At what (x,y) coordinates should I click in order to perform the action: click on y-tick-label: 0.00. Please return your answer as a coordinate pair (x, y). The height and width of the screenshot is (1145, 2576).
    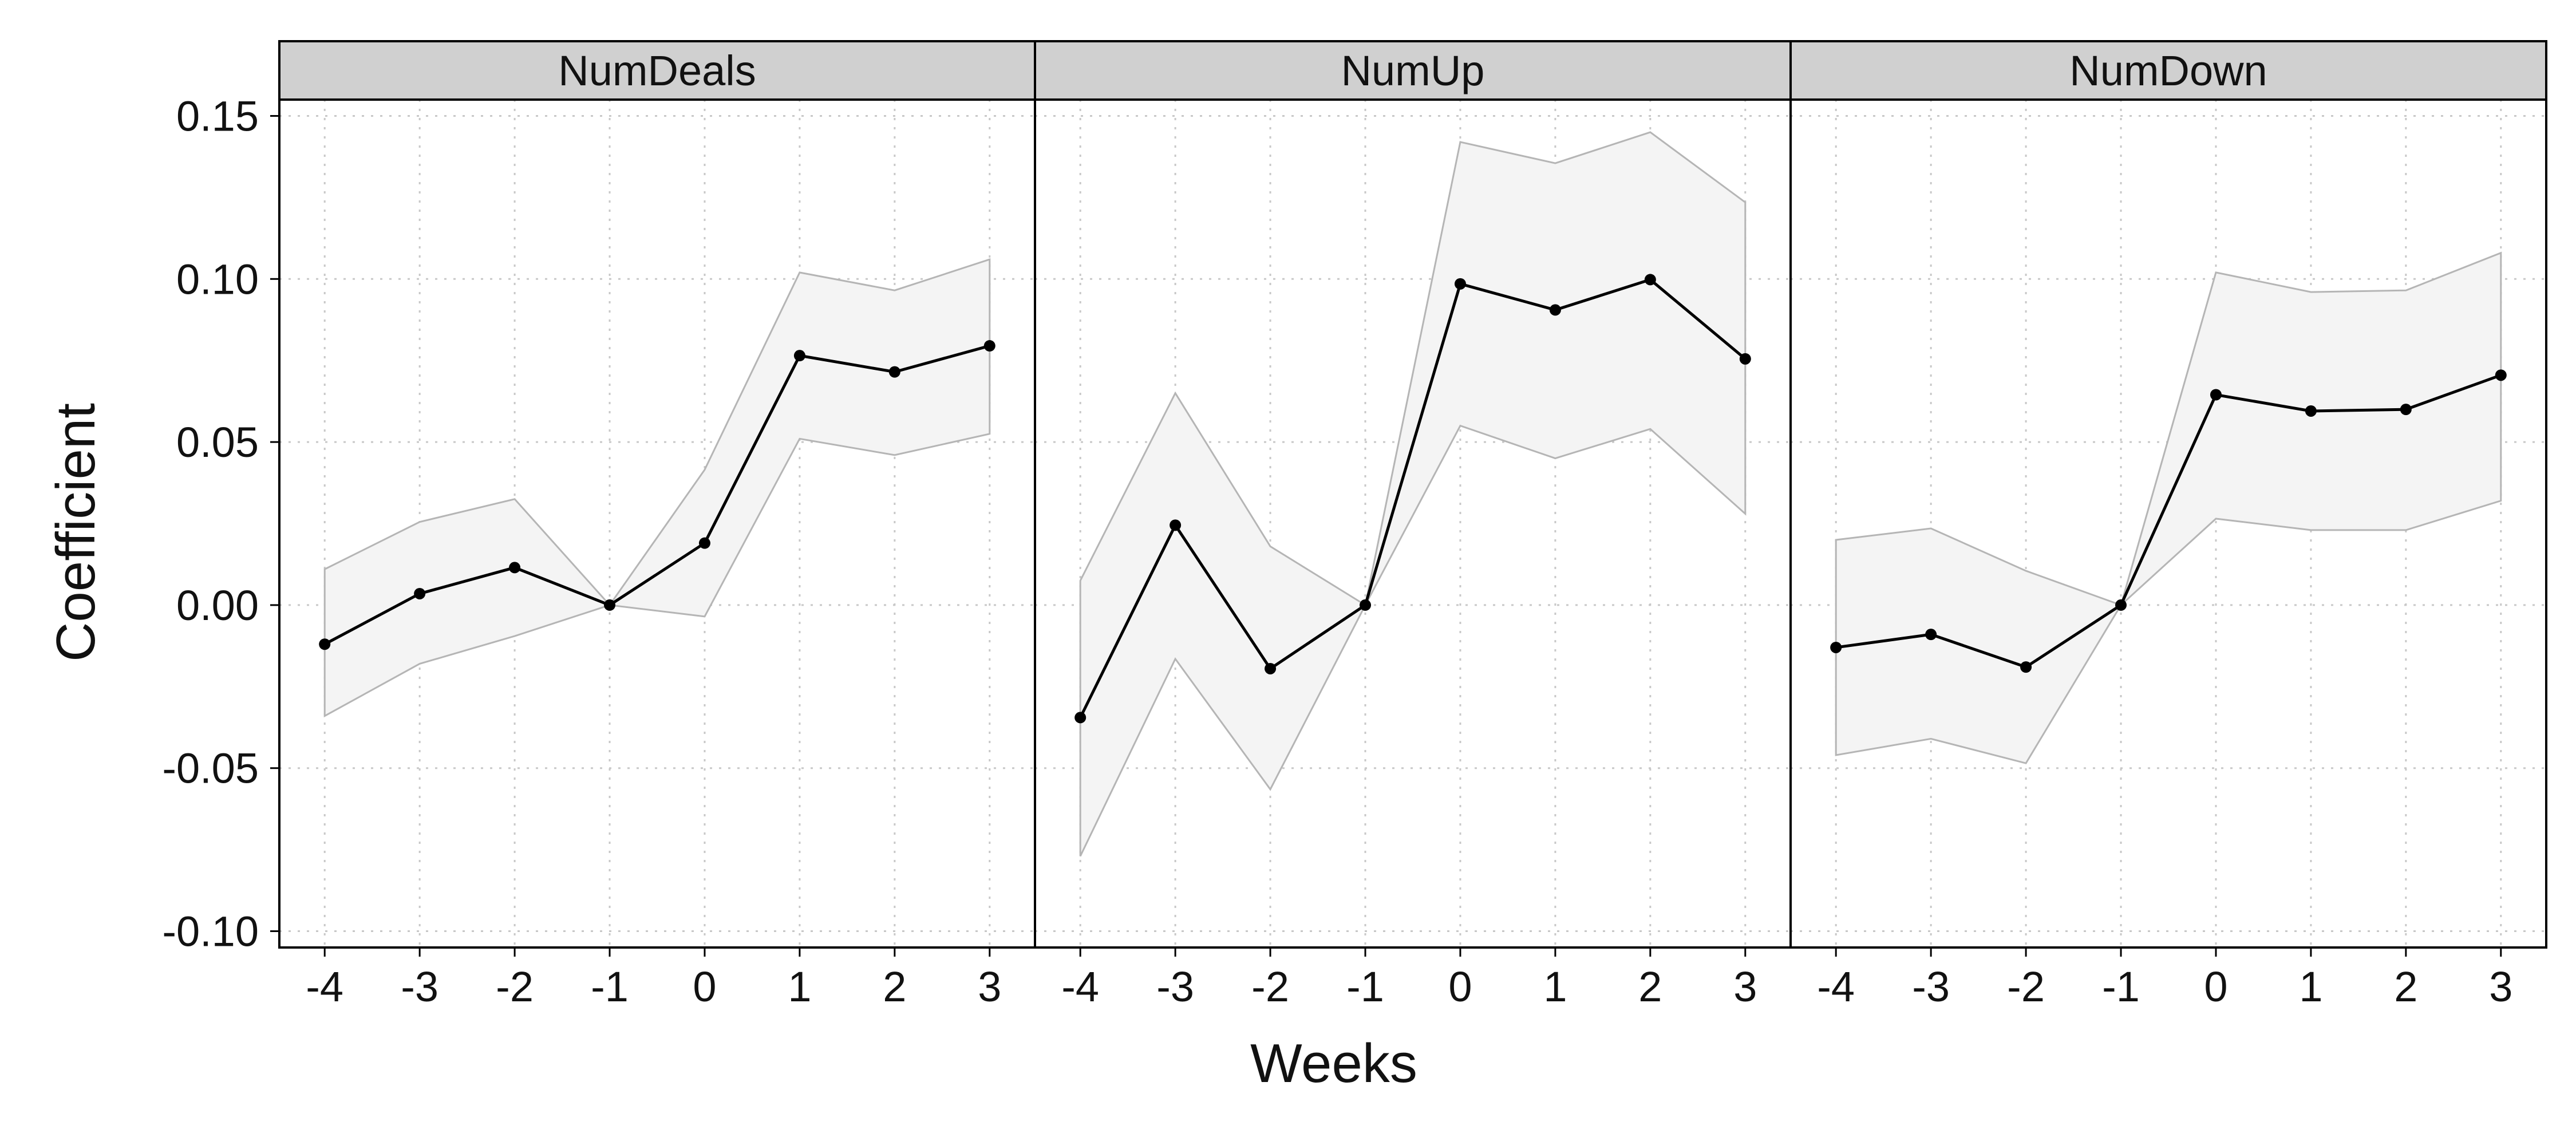
    Looking at the image, I should click on (217, 605).